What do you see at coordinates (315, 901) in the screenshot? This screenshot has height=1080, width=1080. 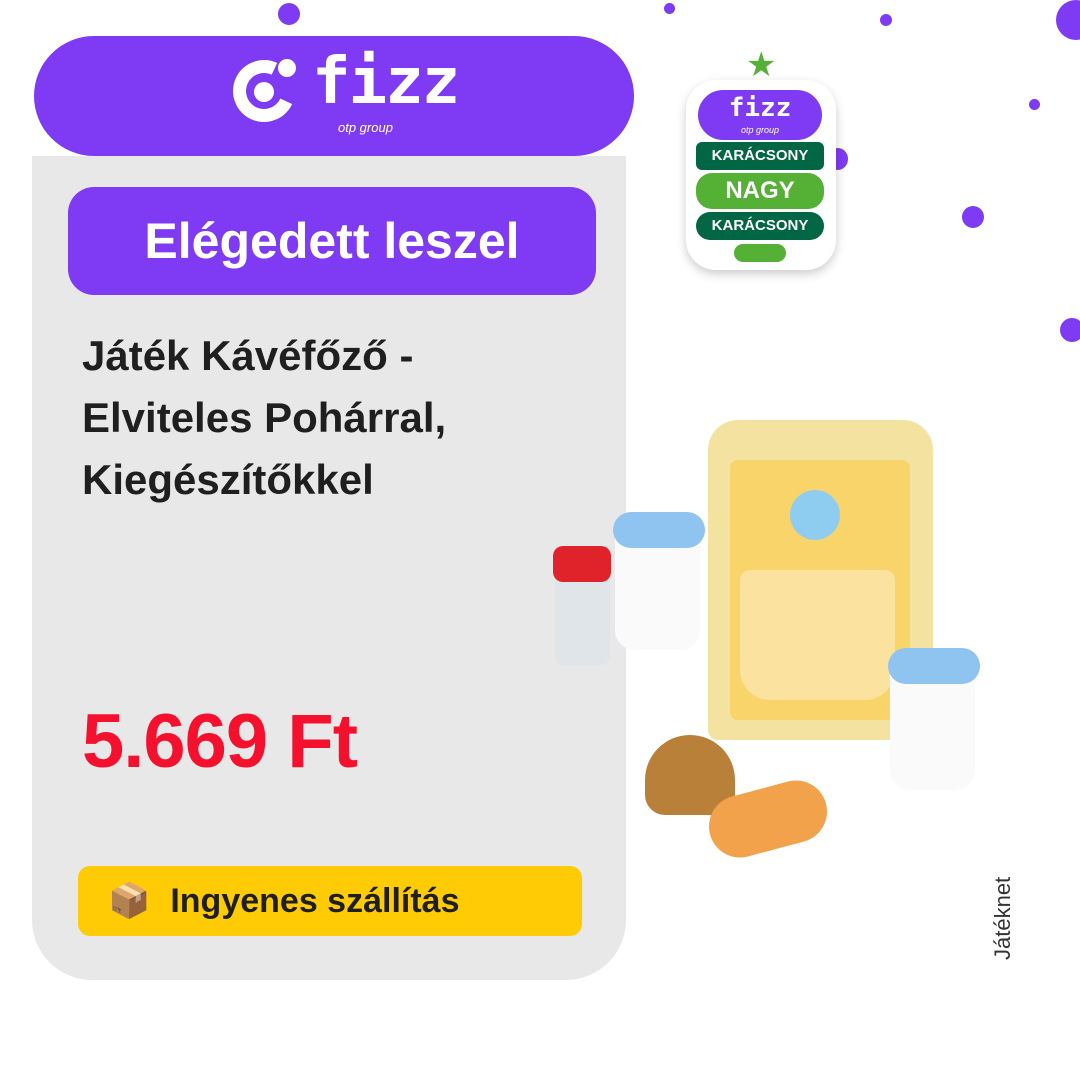 I see `shipping-label: Ingyenes szállítás` at bounding box center [315, 901].